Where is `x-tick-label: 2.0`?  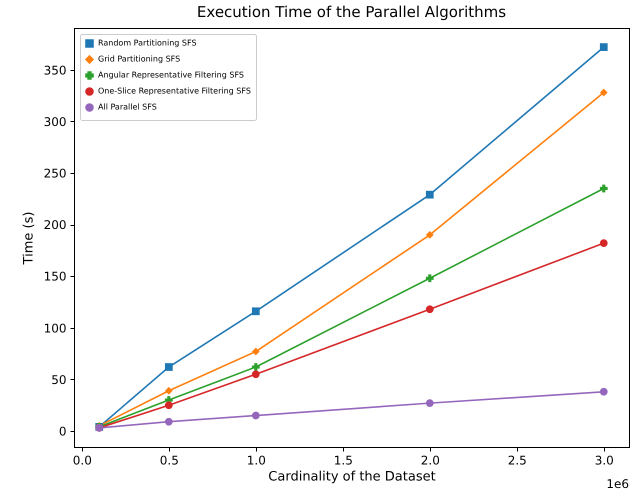
x-tick-label: 2.0 is located at coordinates (430, 461).